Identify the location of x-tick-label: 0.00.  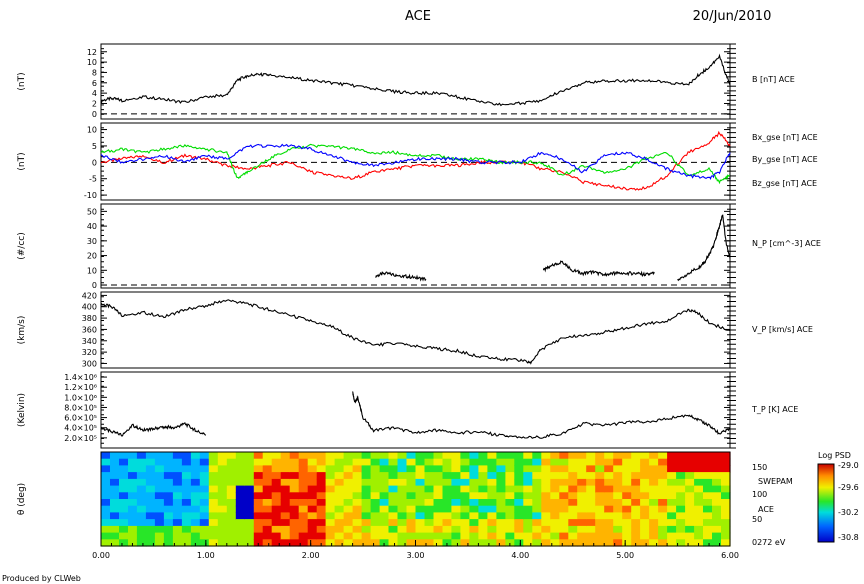
(101, 555).